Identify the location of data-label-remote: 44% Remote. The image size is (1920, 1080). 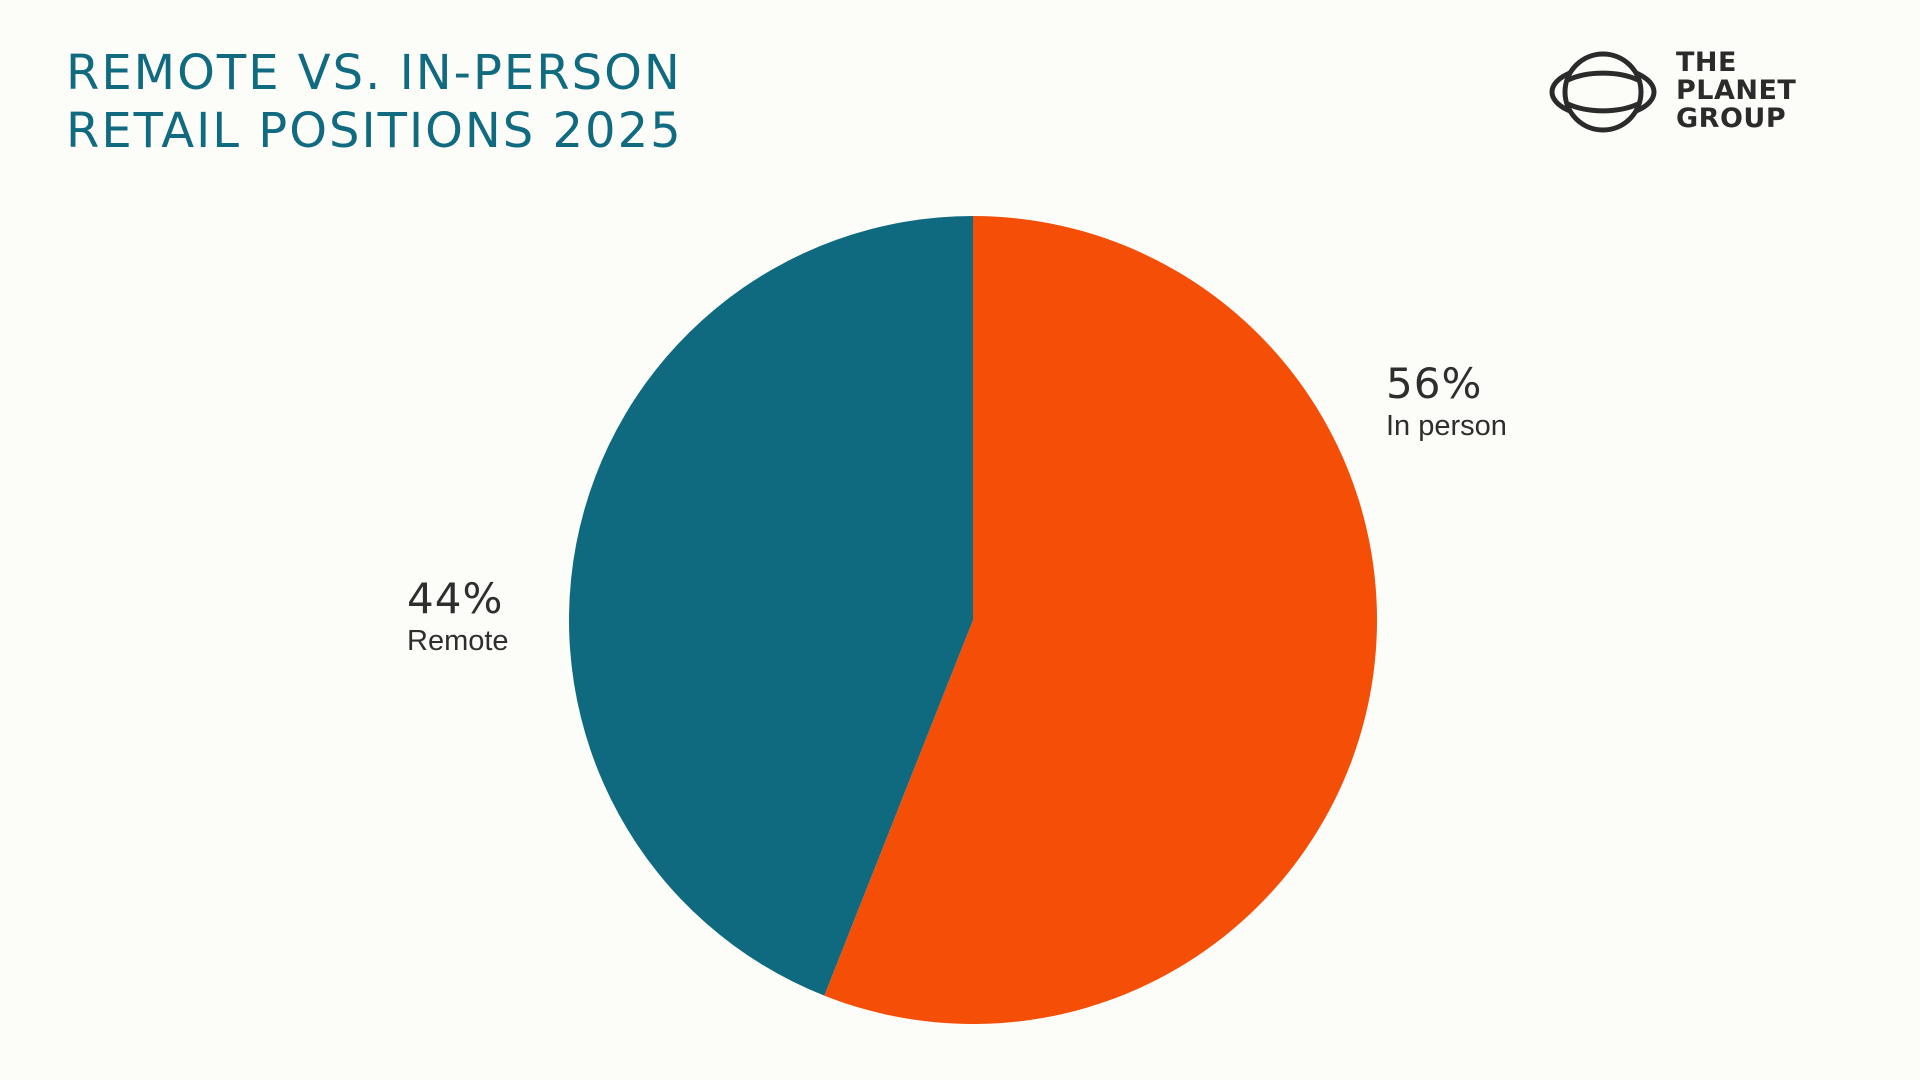
(458, 618).